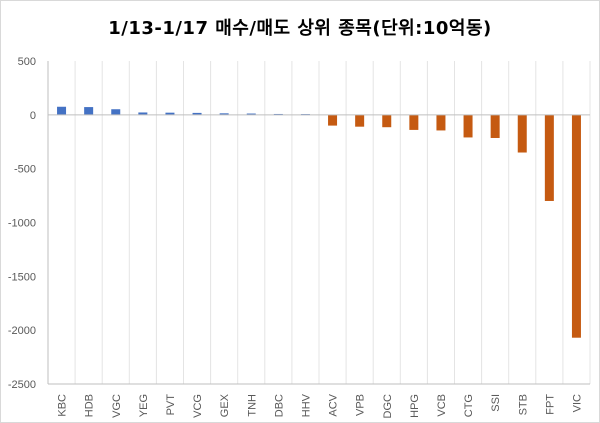  Describe the element at coordinates (279, 405) in the screenshot. I see `x-tick-label: DBC` at that location.